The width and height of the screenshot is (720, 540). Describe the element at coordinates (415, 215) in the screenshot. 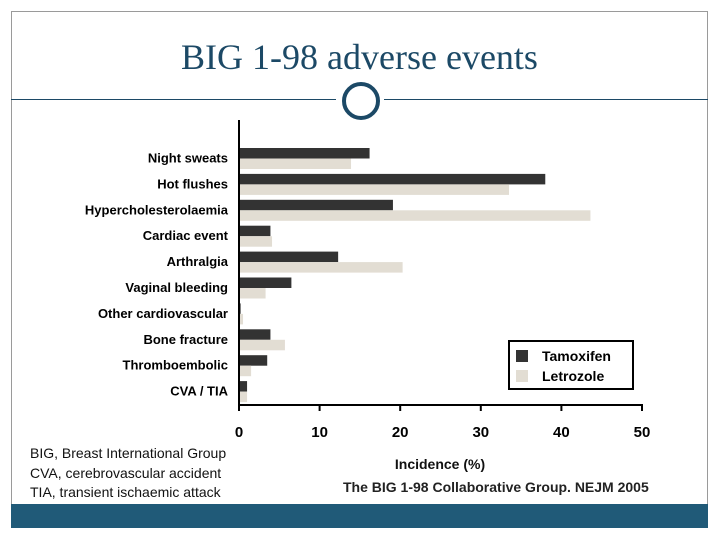

I see `bar-letrozole-hypercholesterolaemia` at that location.